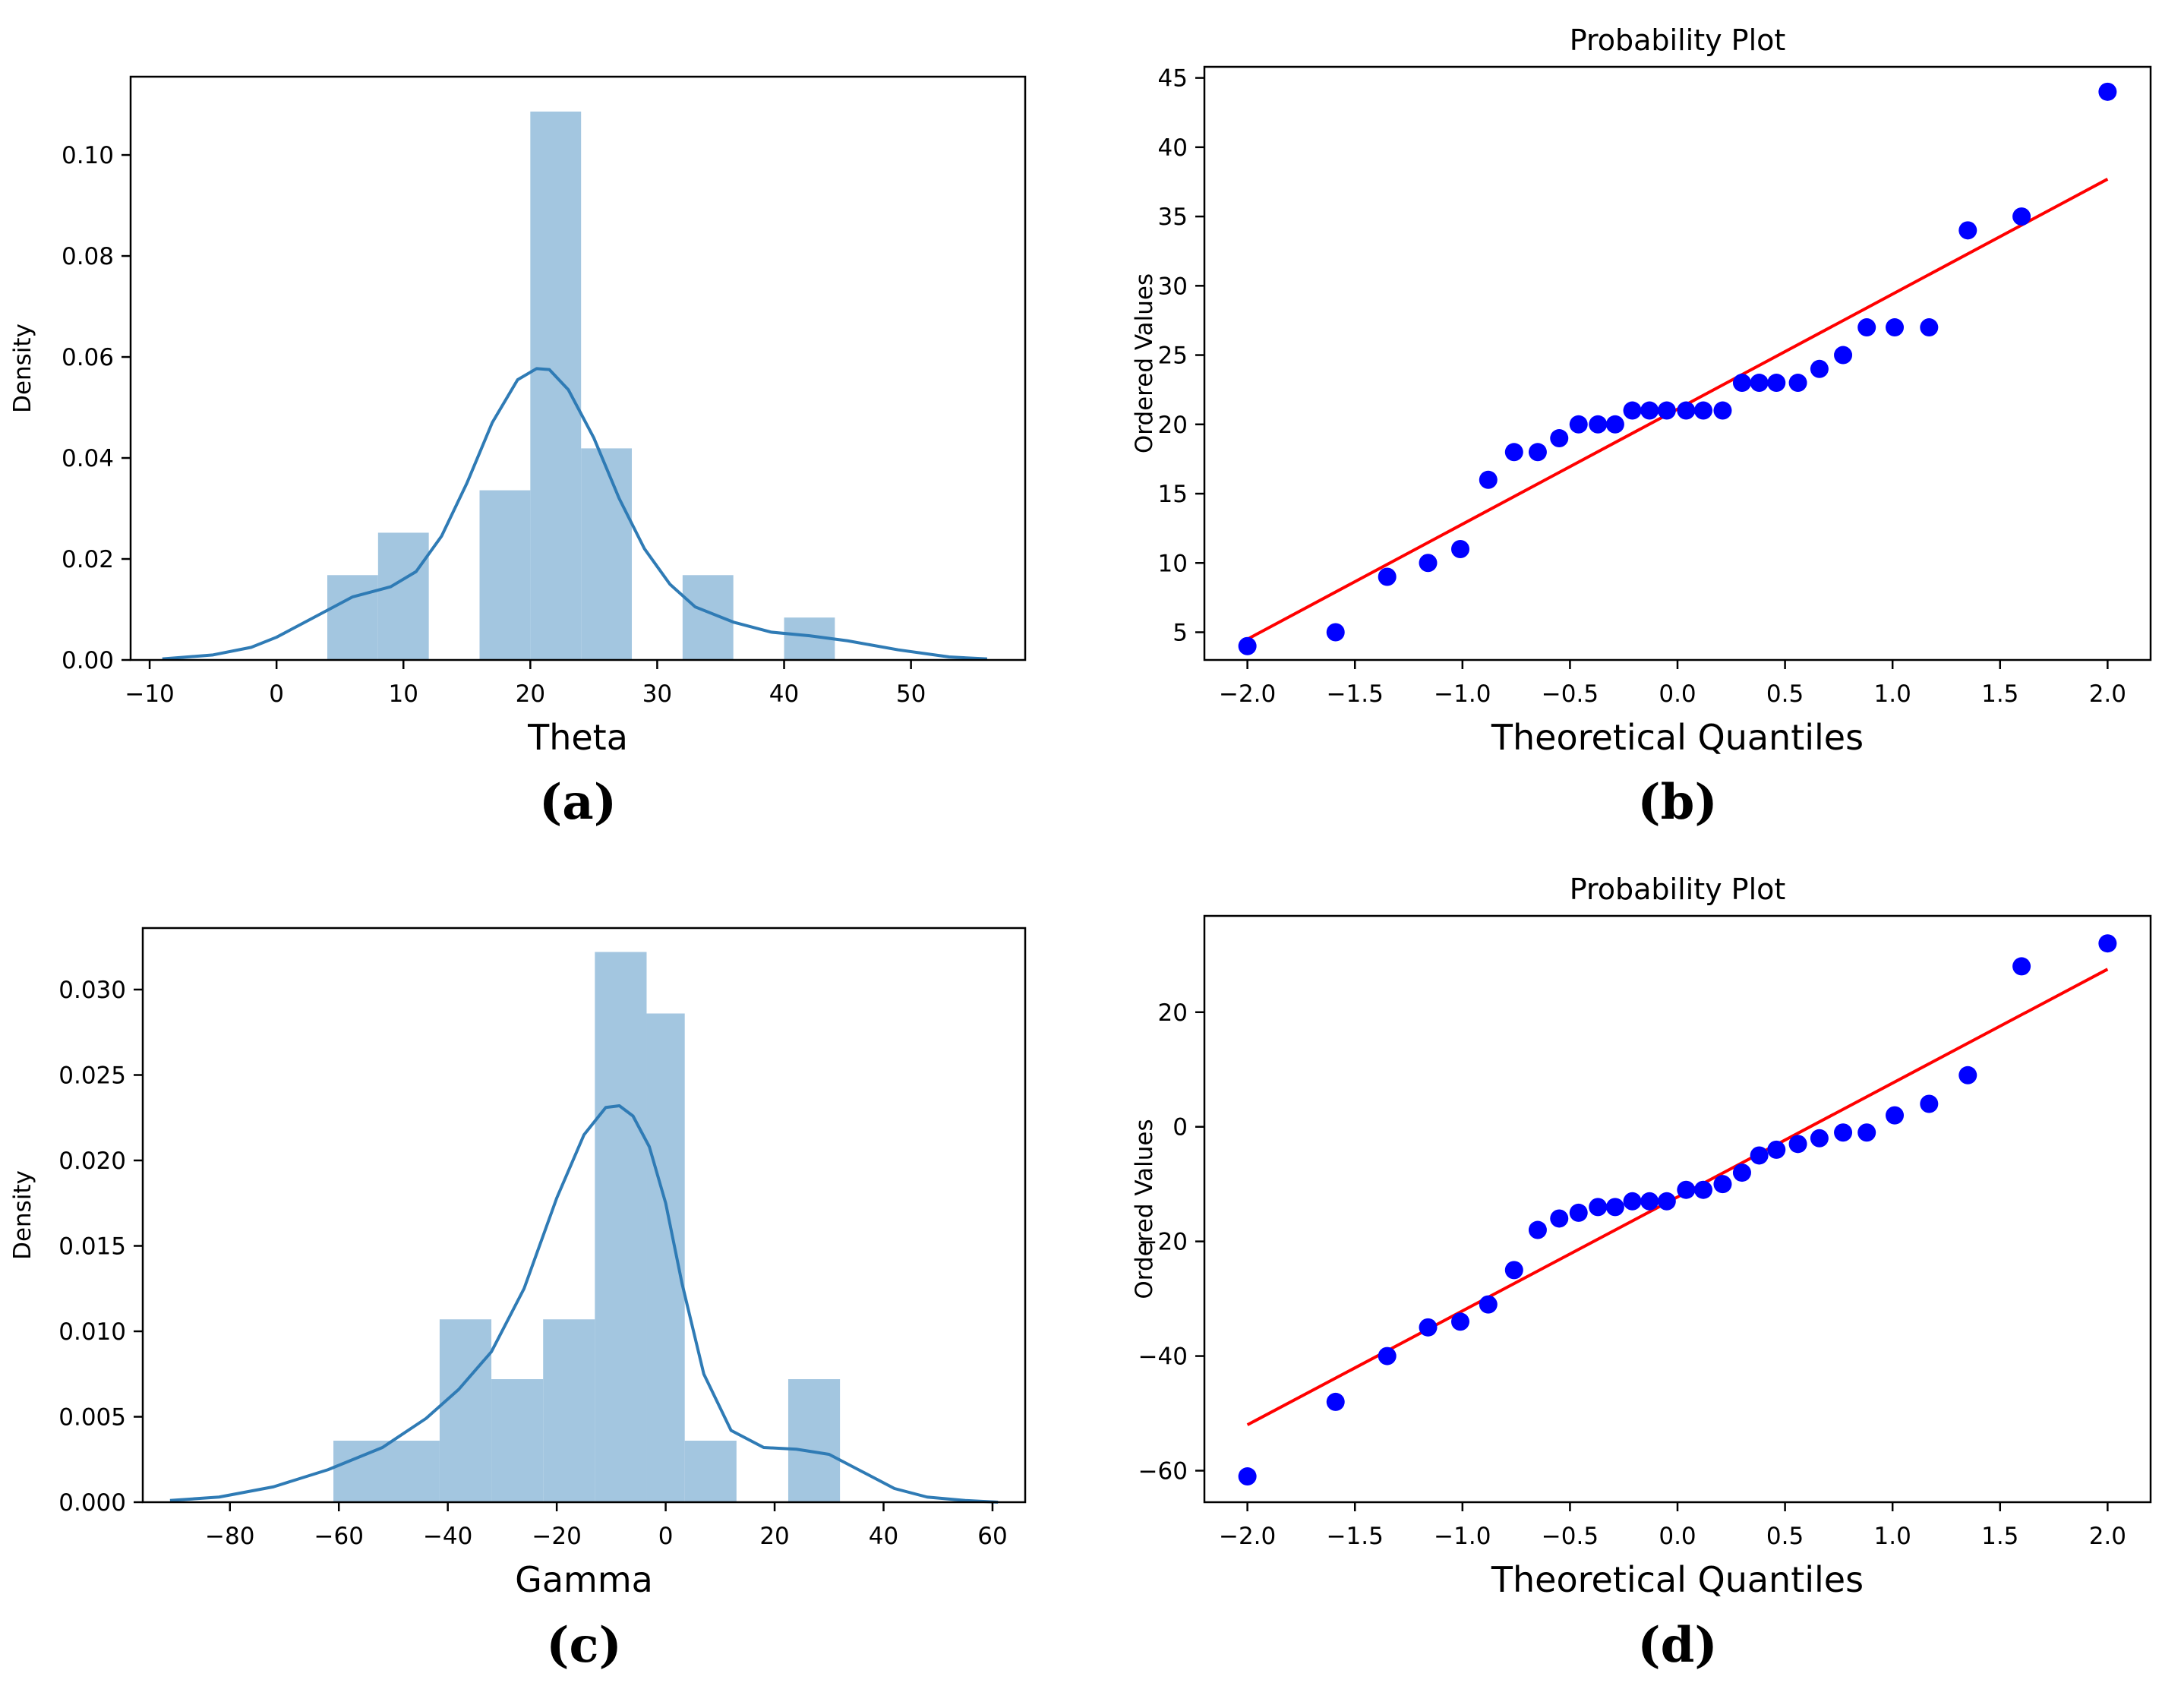 Image resolution: width=2162 pixels, height=1708 pixels. I want to click on y-tick-label: 0.020, so click(92, 1161).